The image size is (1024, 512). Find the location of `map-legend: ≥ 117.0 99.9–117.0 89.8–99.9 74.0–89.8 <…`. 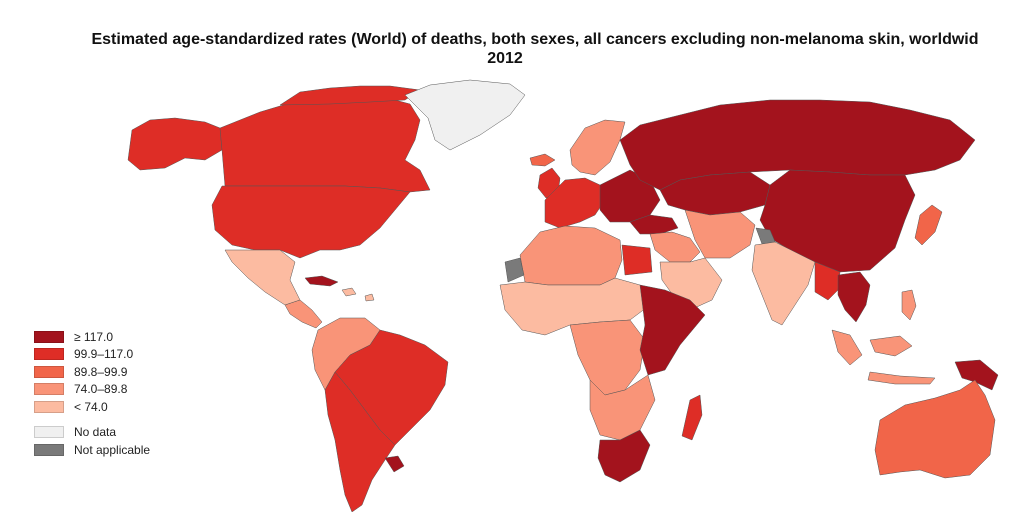

map-legend: ≥ 117.0 99.9–117.0 89.8–99.9 74.0–89.8 <… is located at coordinates (92, 393).